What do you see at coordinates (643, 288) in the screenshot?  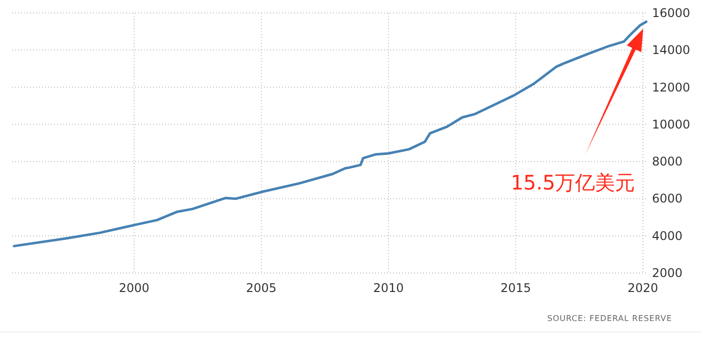 I see `x-tick-label: 2020` at bounding box center [643, 288].